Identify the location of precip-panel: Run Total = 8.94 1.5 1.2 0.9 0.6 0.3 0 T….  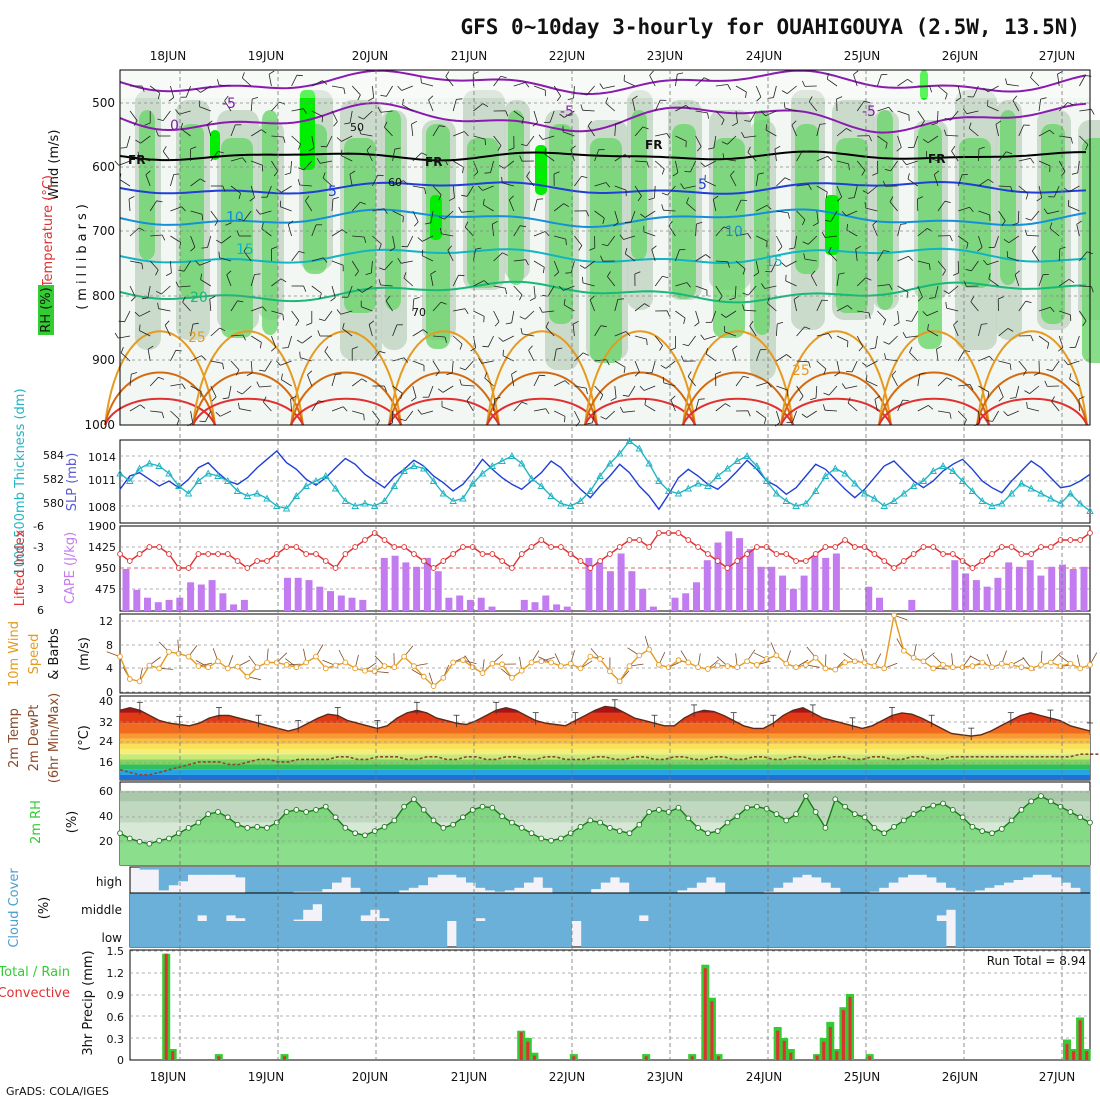
(545, 1006).